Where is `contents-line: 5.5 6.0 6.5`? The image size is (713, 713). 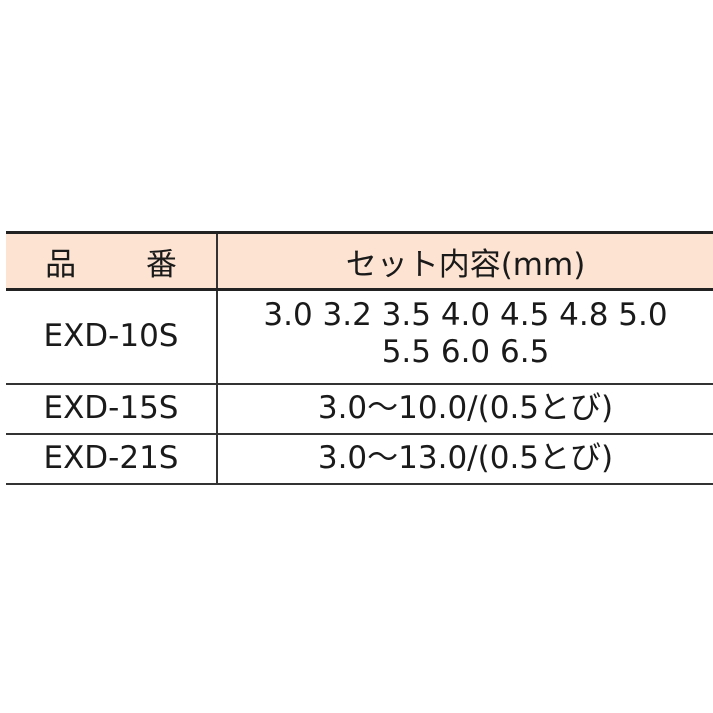
contents-line: 5.5 6.0 6.5 is located at coordinates (465, 352).